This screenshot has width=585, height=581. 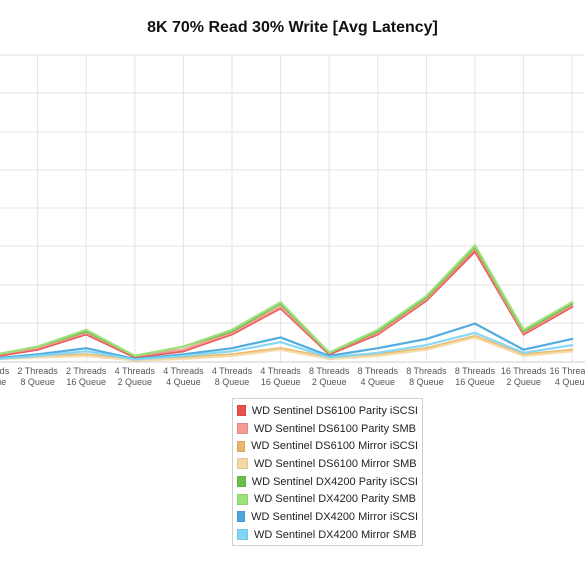 What do you see at coordinates (292, 27) in the screenshot?
I see `chart-title: 8K 70% Read 30% Write [Avg Latency]` at bounding box center [292, 27].